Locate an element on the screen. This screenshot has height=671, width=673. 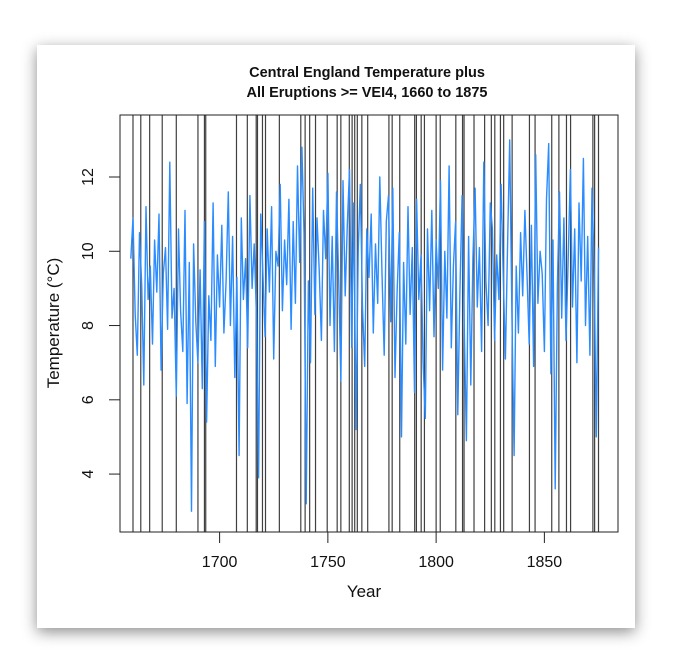
x-axis-label: Year is located at coordinates (364, 591).